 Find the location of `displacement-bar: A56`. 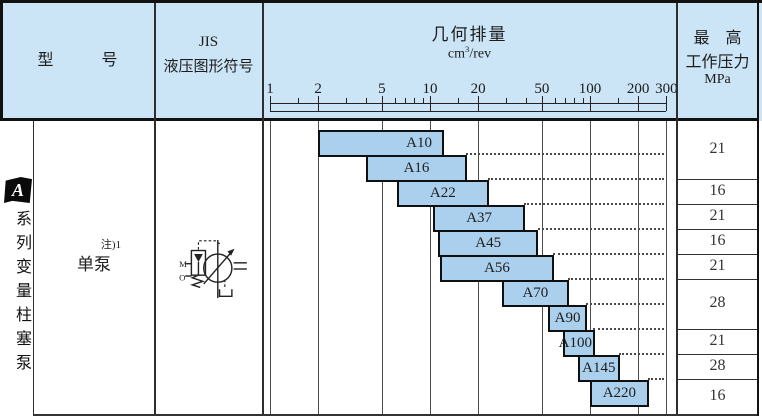

displacement-bar: A56 is located at coordinates (497, 268).